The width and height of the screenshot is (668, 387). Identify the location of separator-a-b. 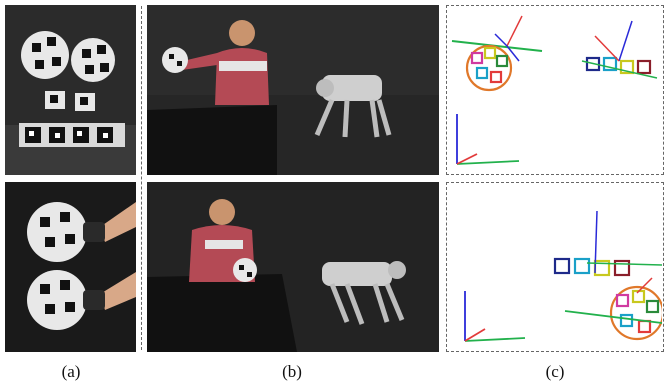
(141, 178).